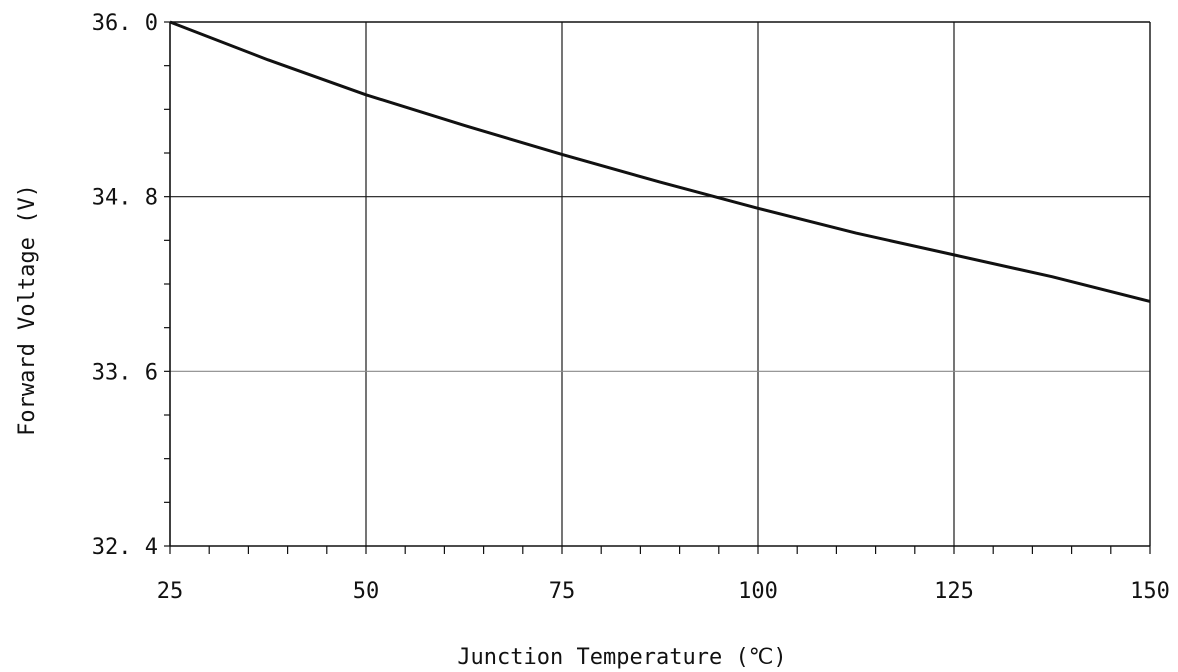  Describe the element at coordinates (125, 198) in the screenshot. I see `y-tick-label: 34. 8` at that location.